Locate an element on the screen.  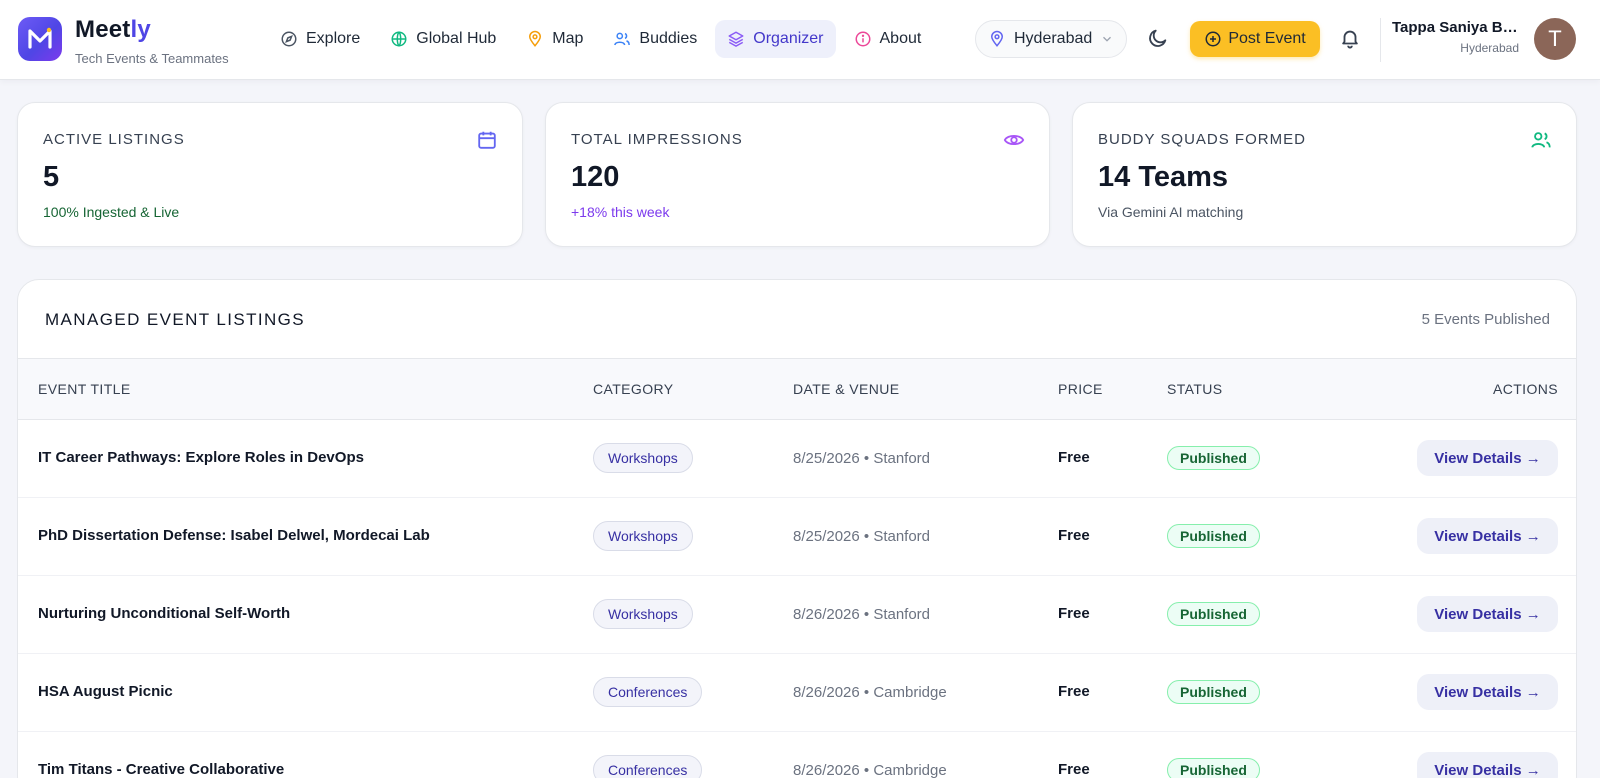
brand-name-accent: ly is located at coordinates (140, 29).